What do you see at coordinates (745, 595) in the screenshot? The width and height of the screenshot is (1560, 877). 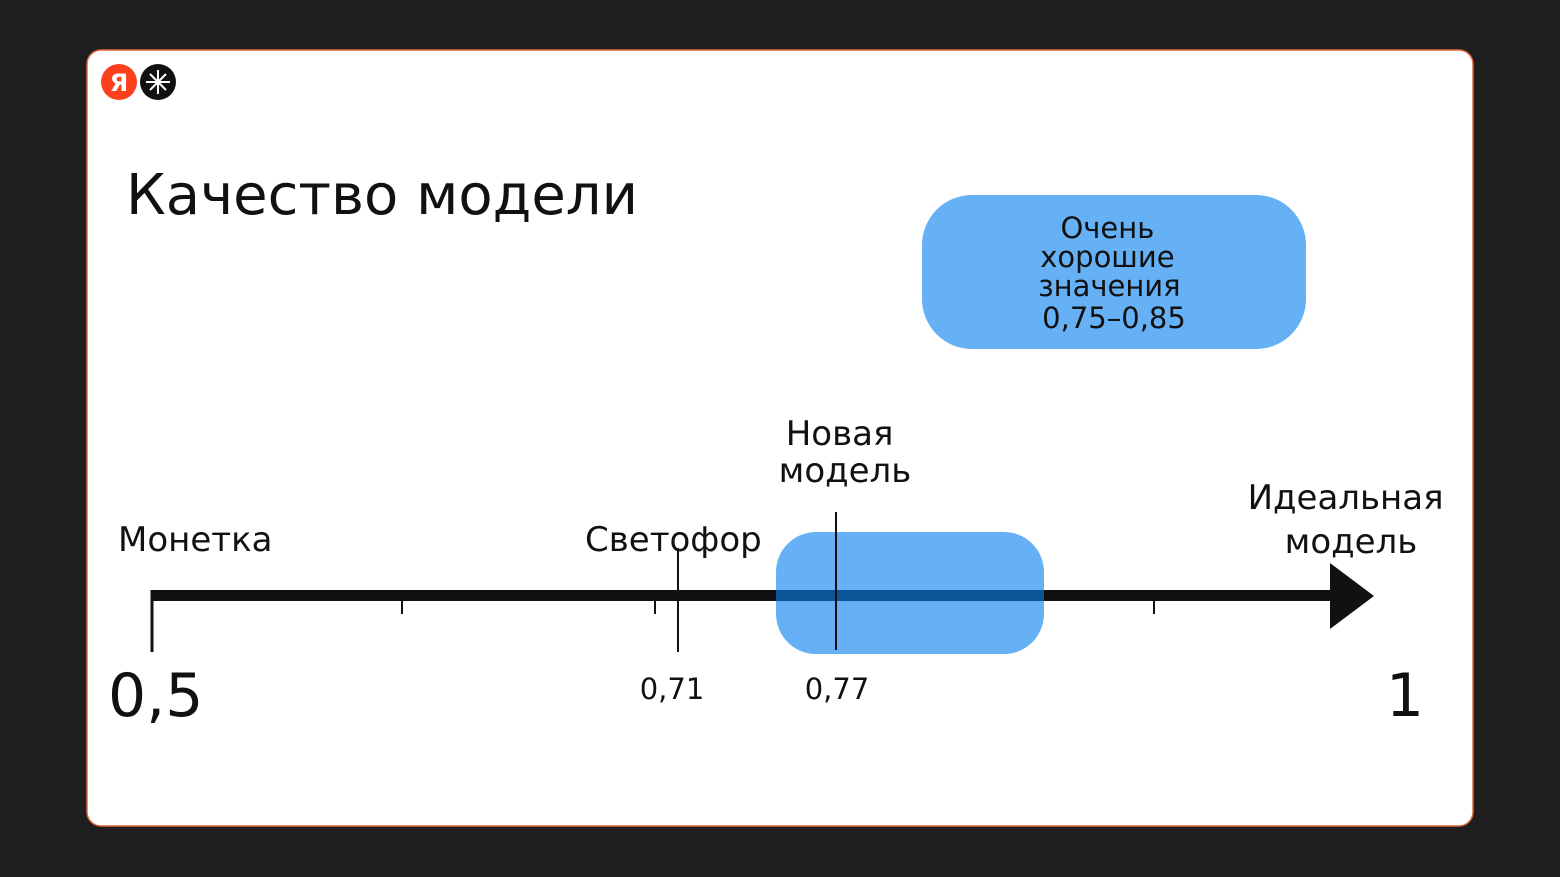 I see `axis-line` at bounding box center [745, 595].